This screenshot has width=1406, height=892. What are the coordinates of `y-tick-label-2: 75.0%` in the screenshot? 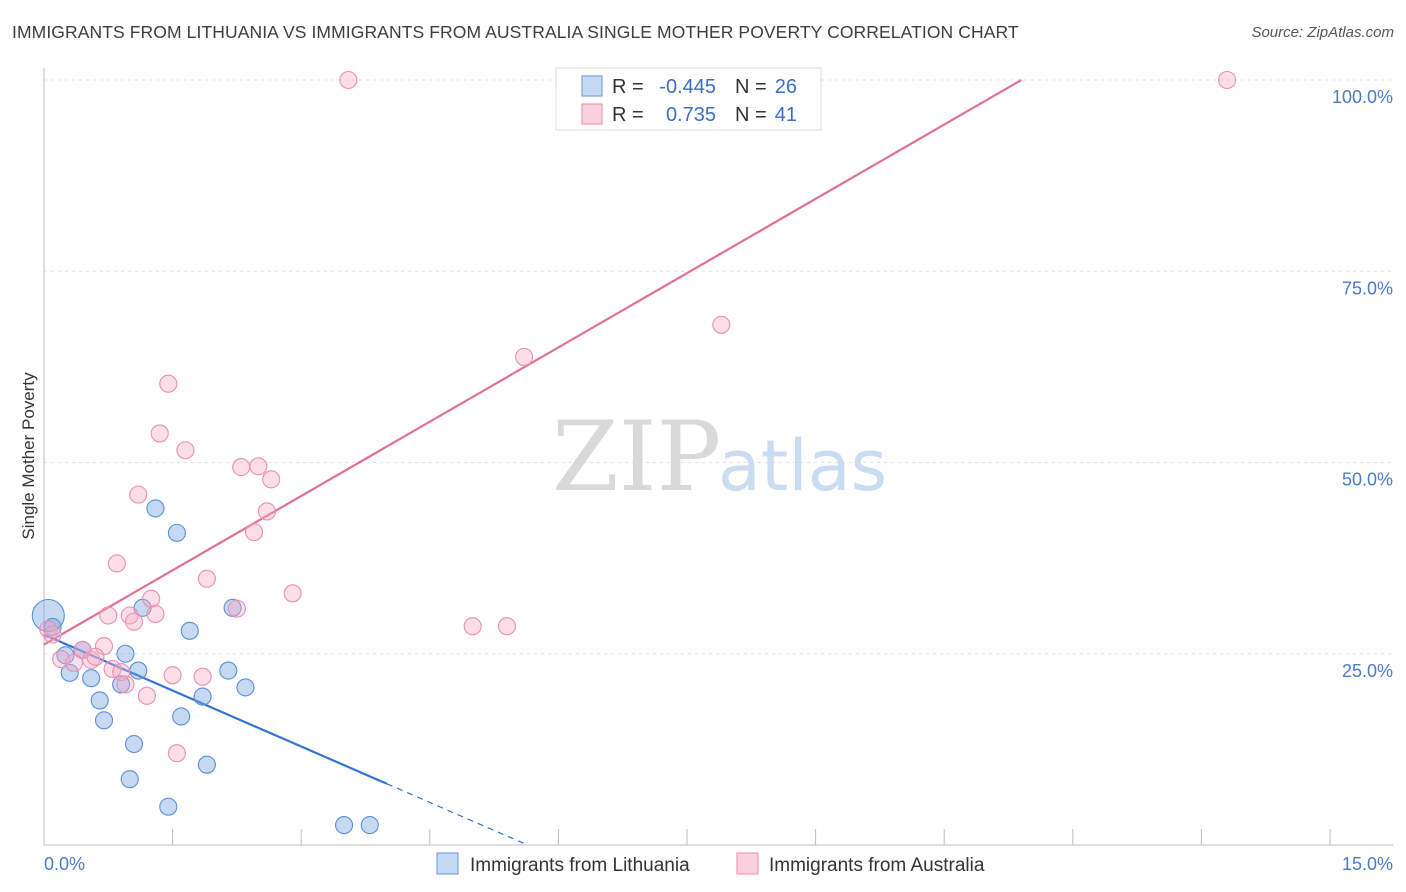 It's located at (1367, 288).